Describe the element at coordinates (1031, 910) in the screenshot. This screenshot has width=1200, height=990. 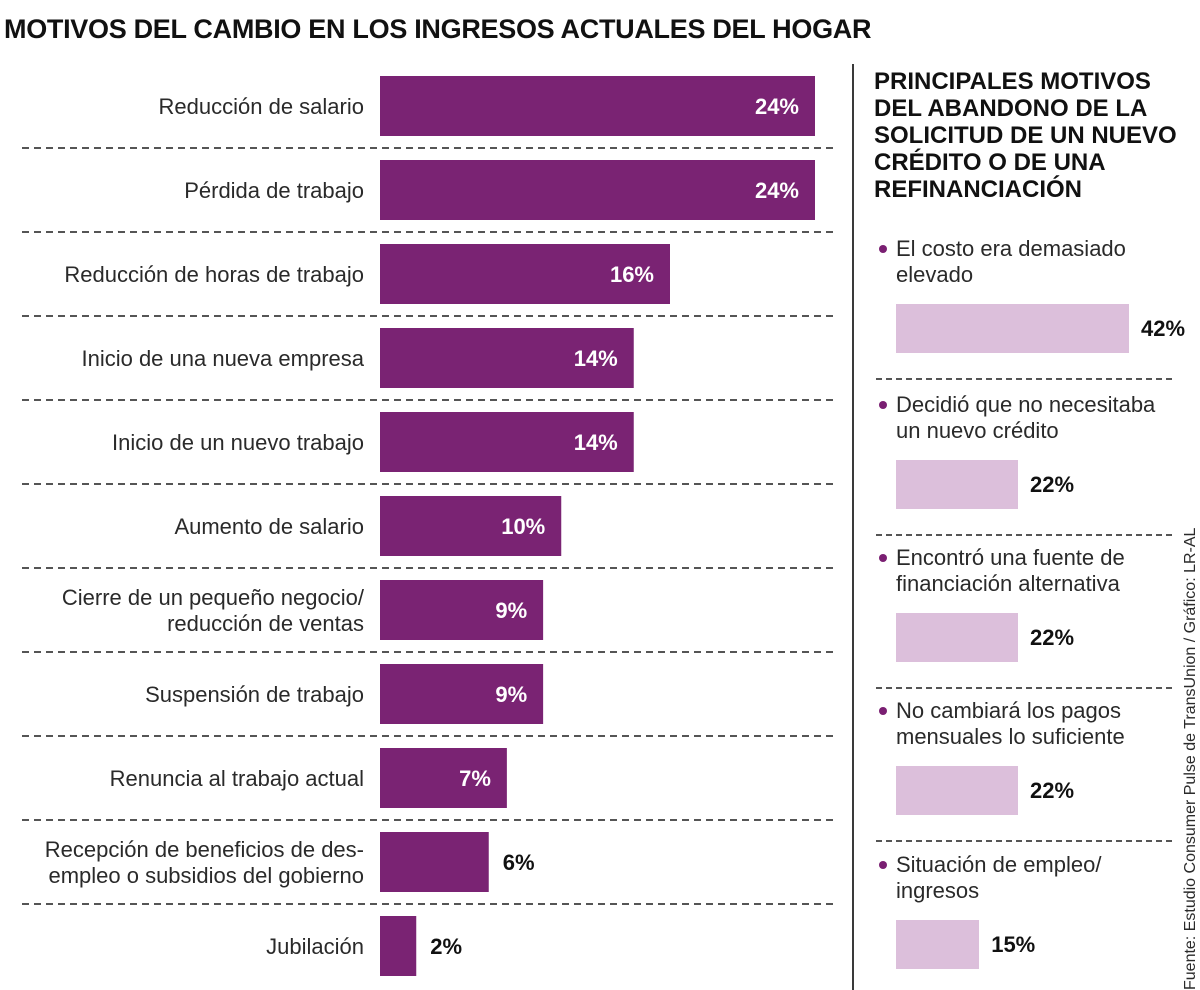
I see `right-list-item: Situación de empleo/ingresos 15%` at that location.